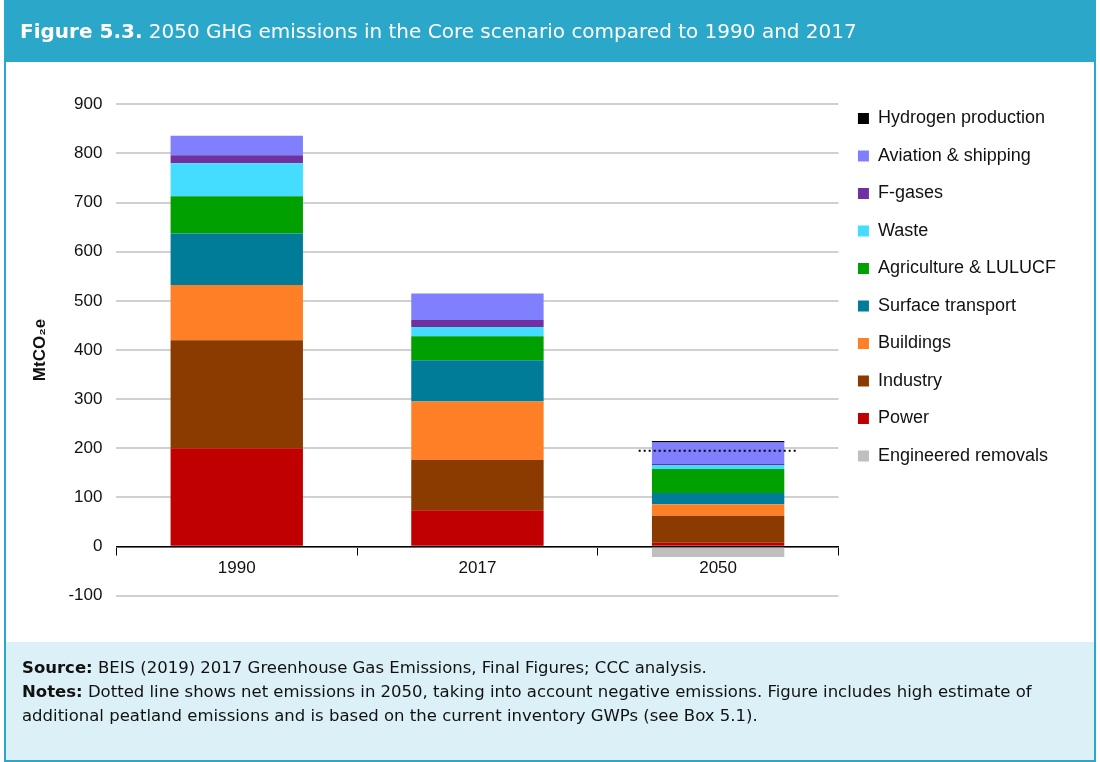 The image size is (1100, 762). Describe the element at coordinates (954, 154) in the screenshot. I see `legend-label: Aviation & shipping` at that location.